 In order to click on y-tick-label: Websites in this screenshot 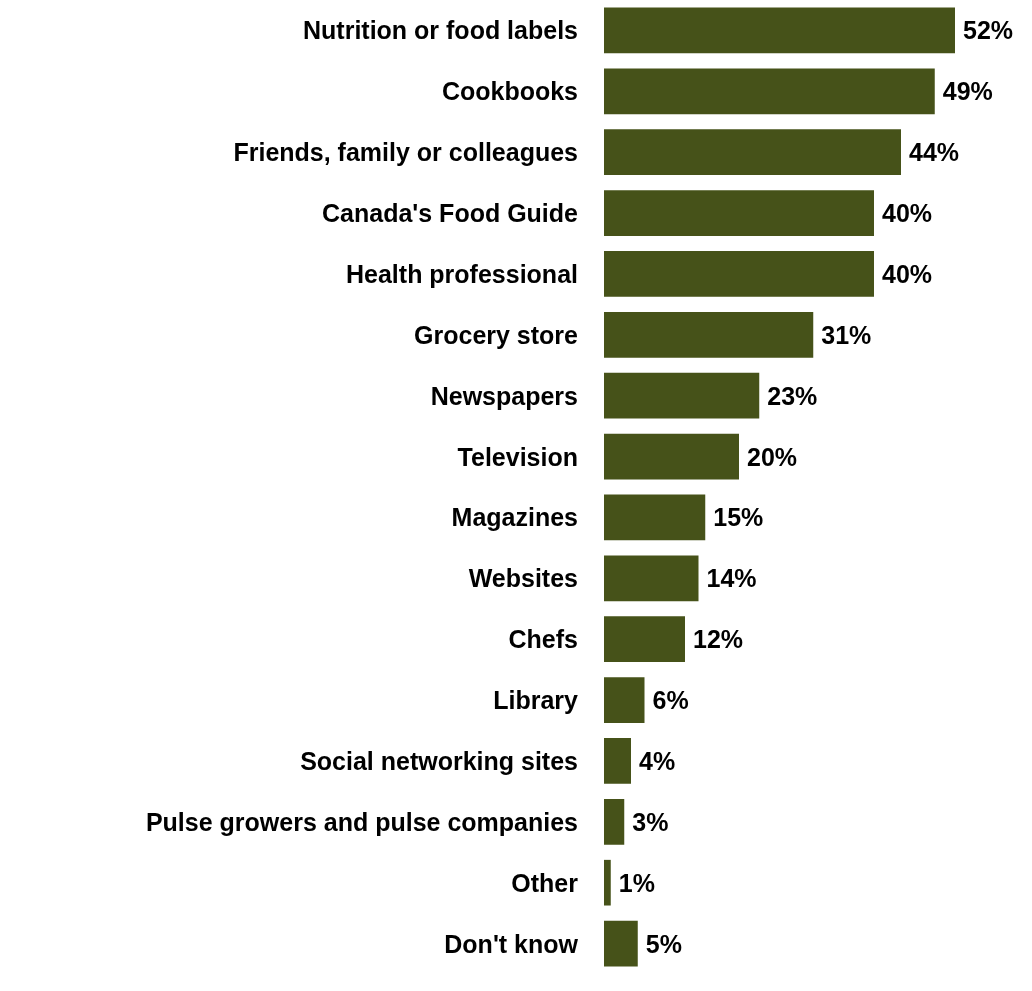, I will do `click(523, 578)`.